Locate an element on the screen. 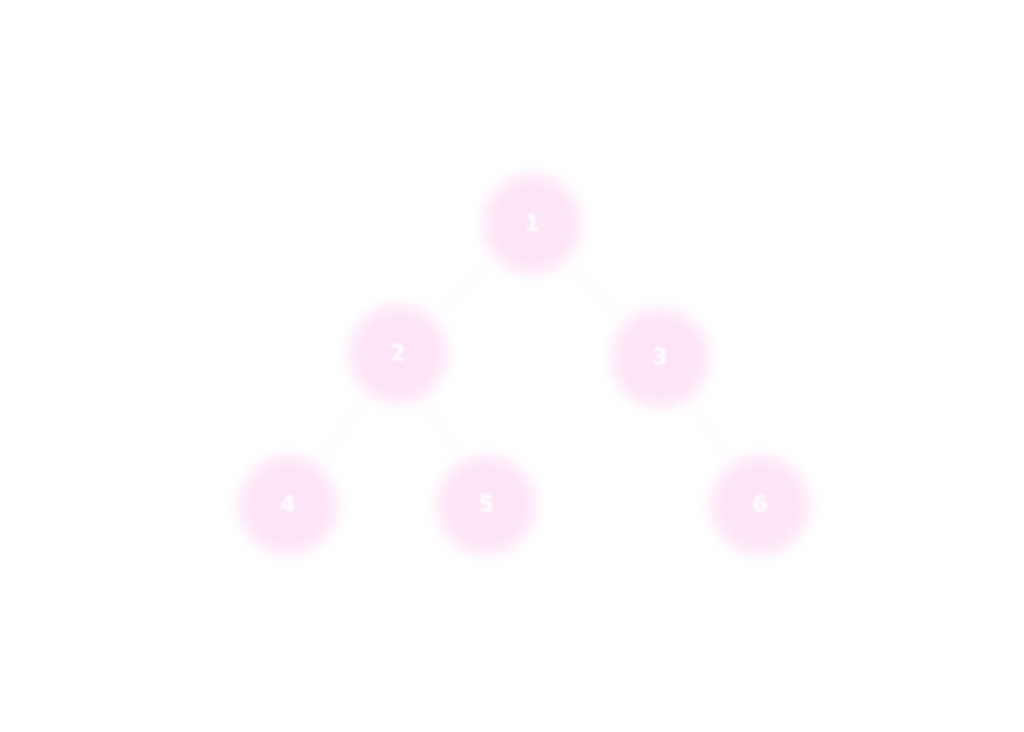  node-5: 5 is located at coordinates (486, 505).